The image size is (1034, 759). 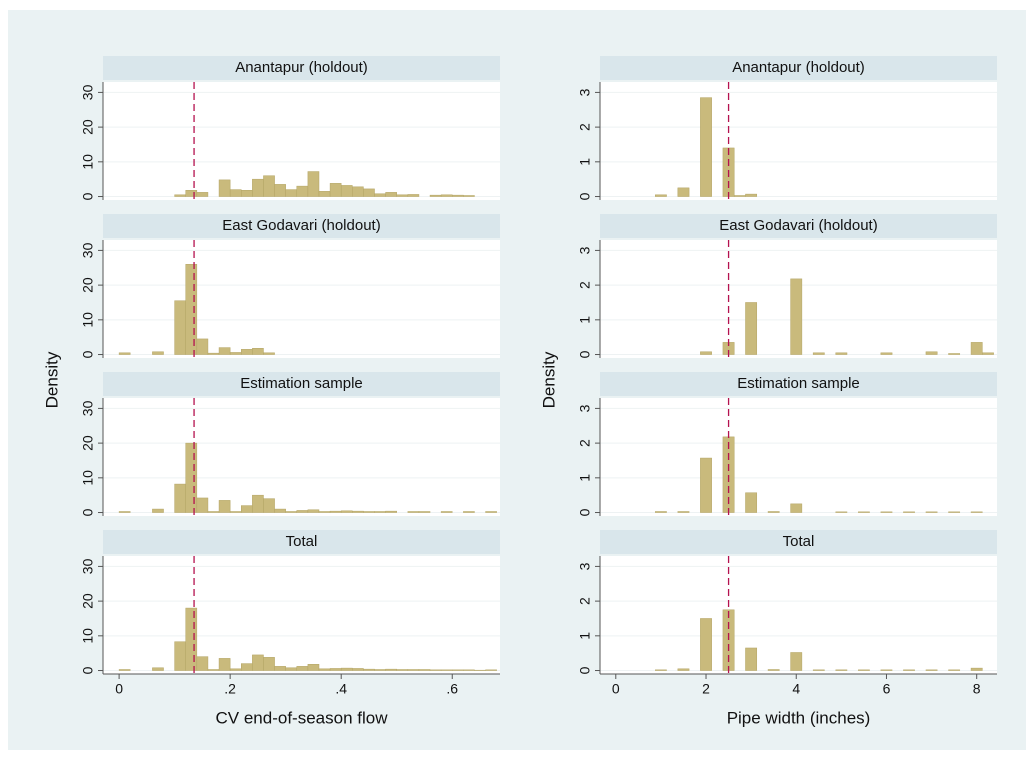 What do you see at coordinates (706, 689) in the screenshot?
I see `x-tick-label: 2` at bounding box center [706, 689].